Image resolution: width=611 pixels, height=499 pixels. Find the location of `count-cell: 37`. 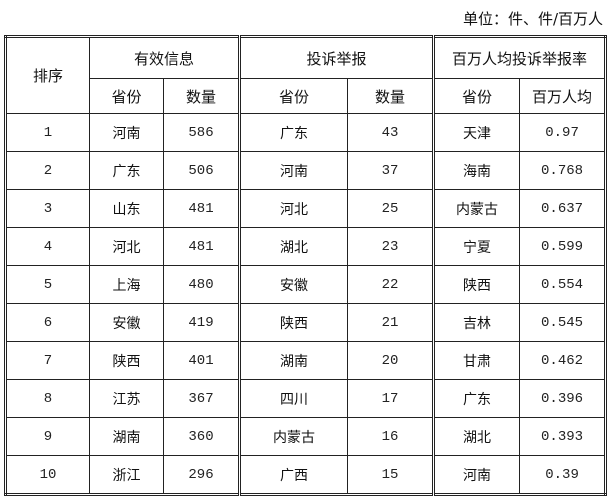

count-cell: 37 is located at coordinates (391, 170).